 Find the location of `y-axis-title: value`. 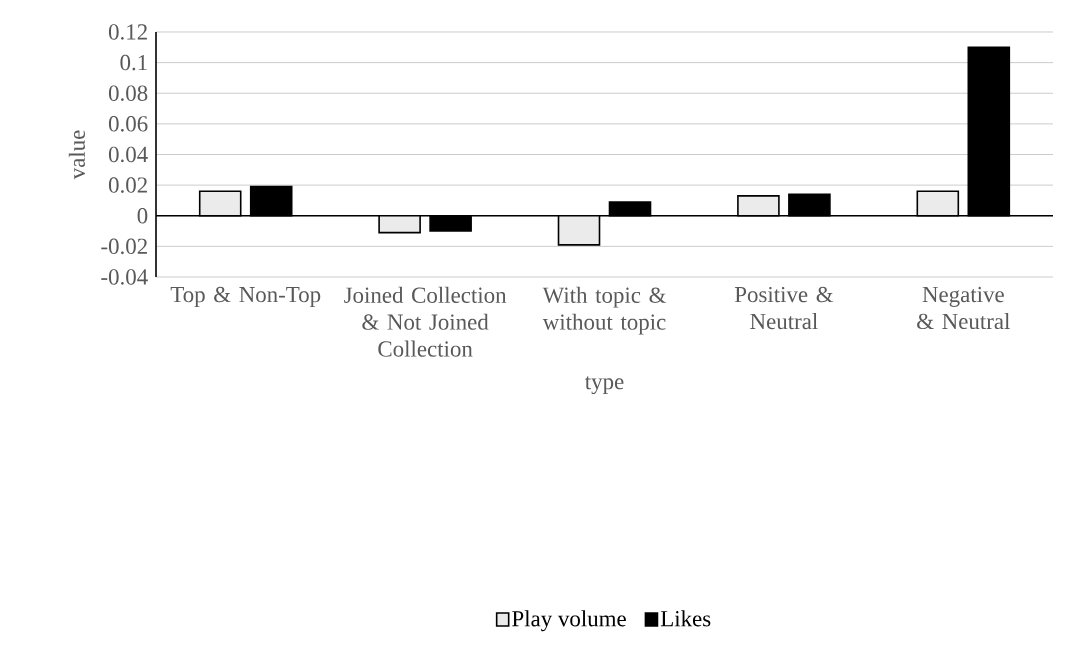

y-axis-title: value is located at coordinates (76, 155).